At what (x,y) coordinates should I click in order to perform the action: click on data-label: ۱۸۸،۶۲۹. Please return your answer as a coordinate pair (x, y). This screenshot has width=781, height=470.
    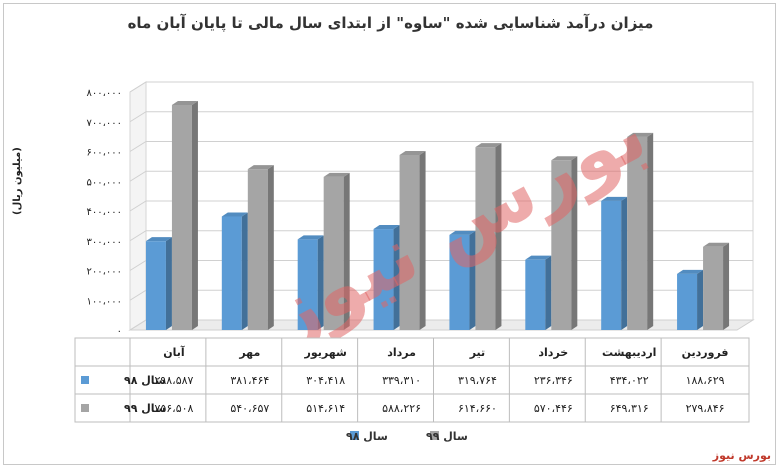
    Looking at the image, I should click on (705, 380).